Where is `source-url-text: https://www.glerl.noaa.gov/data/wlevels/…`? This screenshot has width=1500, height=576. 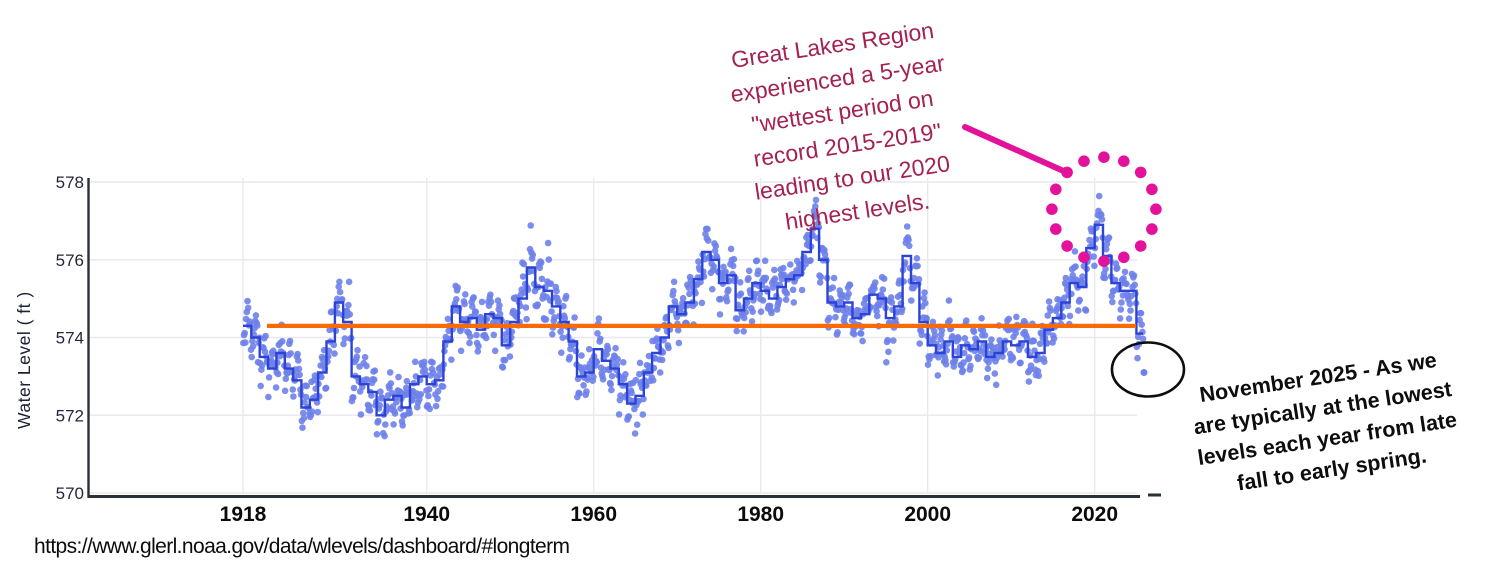 source-url-text: https://www.glerl.noaa.gov/data/wlevels/… is located at coordinates (302, 546).